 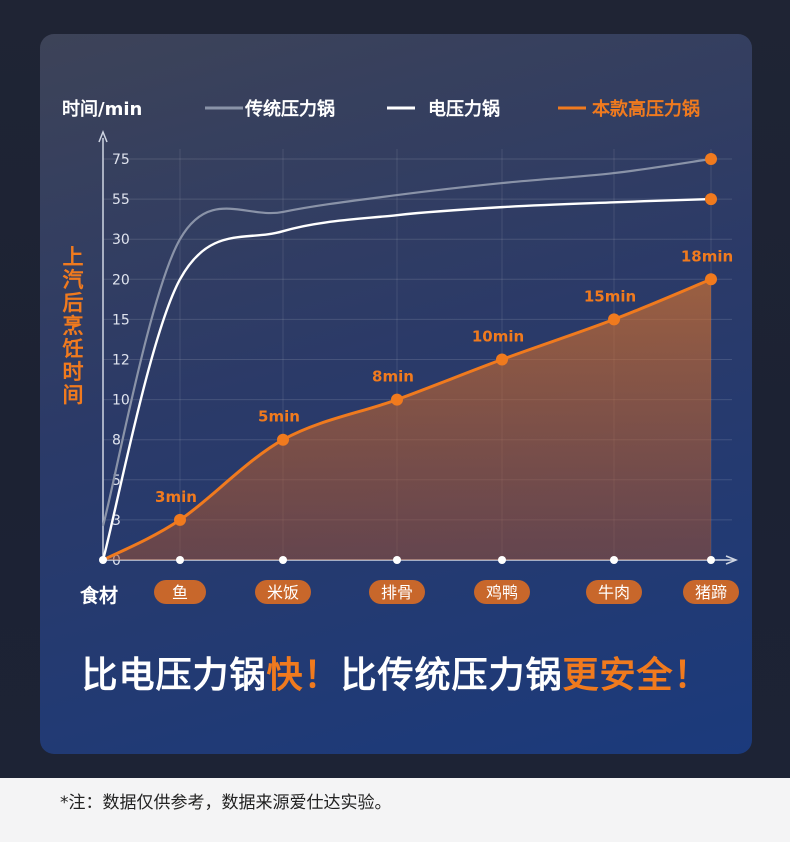 What do you see at coordinates (73, 395) in the screenshot?
I see `y-title-char: 间` at bounding box center [73, 395].